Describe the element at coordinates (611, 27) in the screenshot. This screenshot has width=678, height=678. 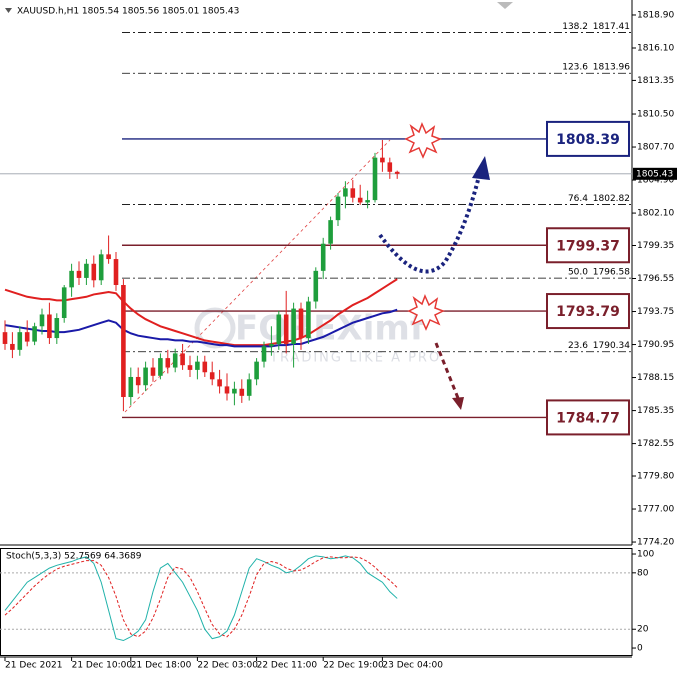
I see `fib-price-label: 1817.41` at that location.